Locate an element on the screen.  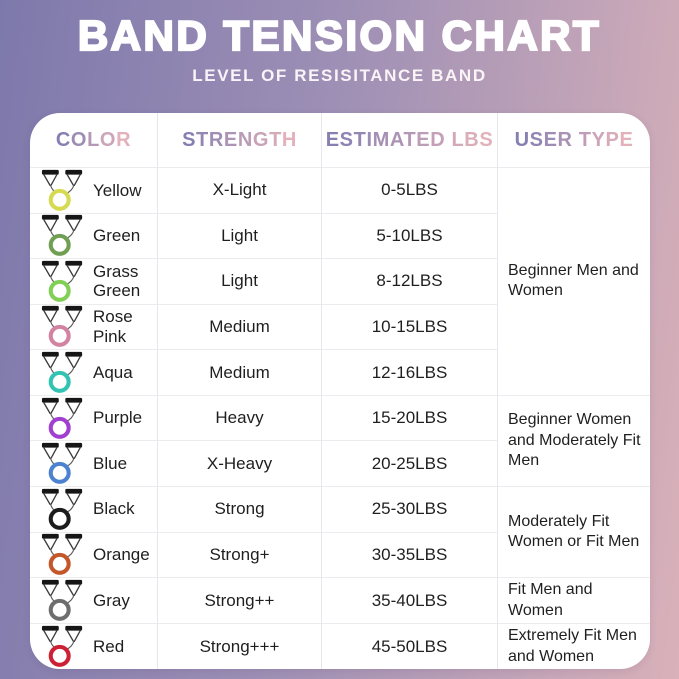
strength-cell: Strong+ is located at coordinates (239, 554).